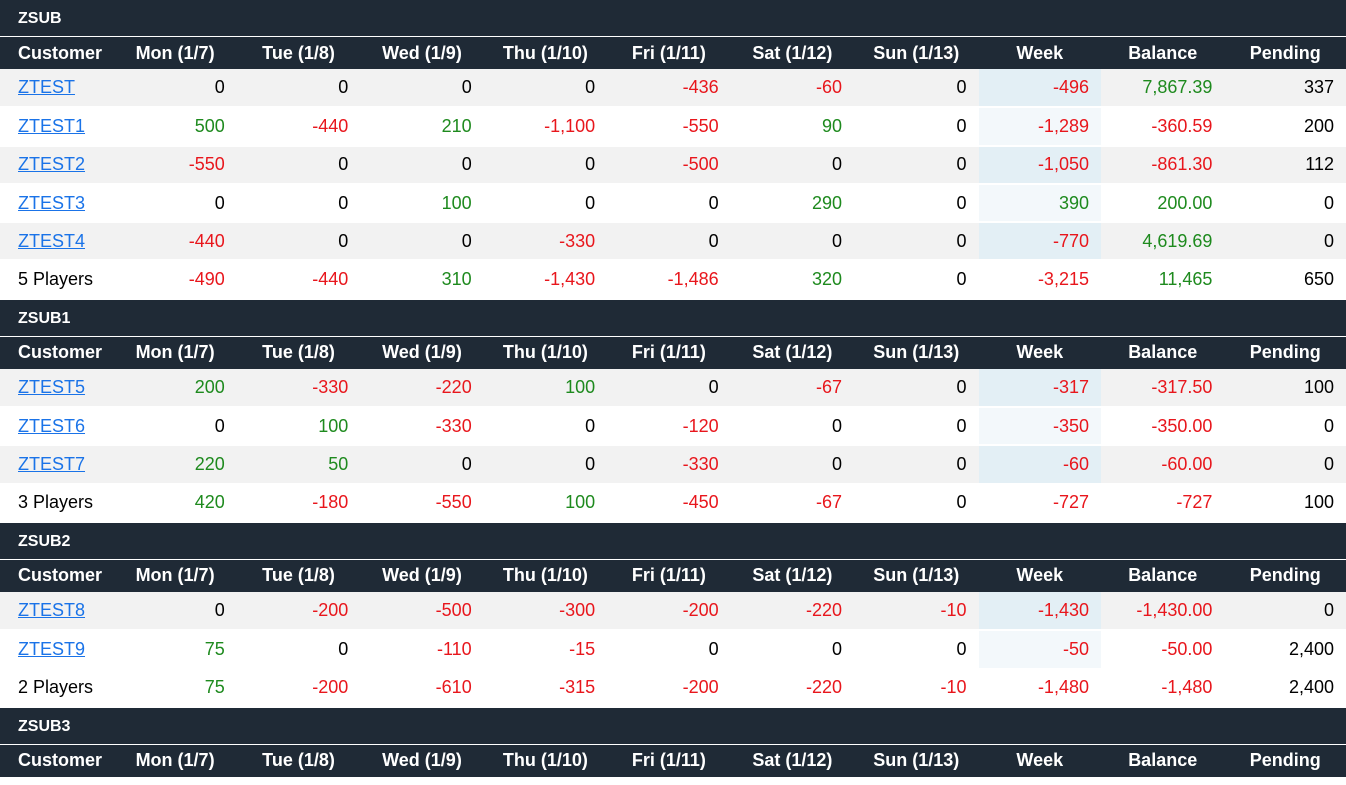 The image size is (1346, 785). What do you see at coordinates (422, 280) in the screenshot?
I see `day-total: 310` at bounding box center [422, 280].